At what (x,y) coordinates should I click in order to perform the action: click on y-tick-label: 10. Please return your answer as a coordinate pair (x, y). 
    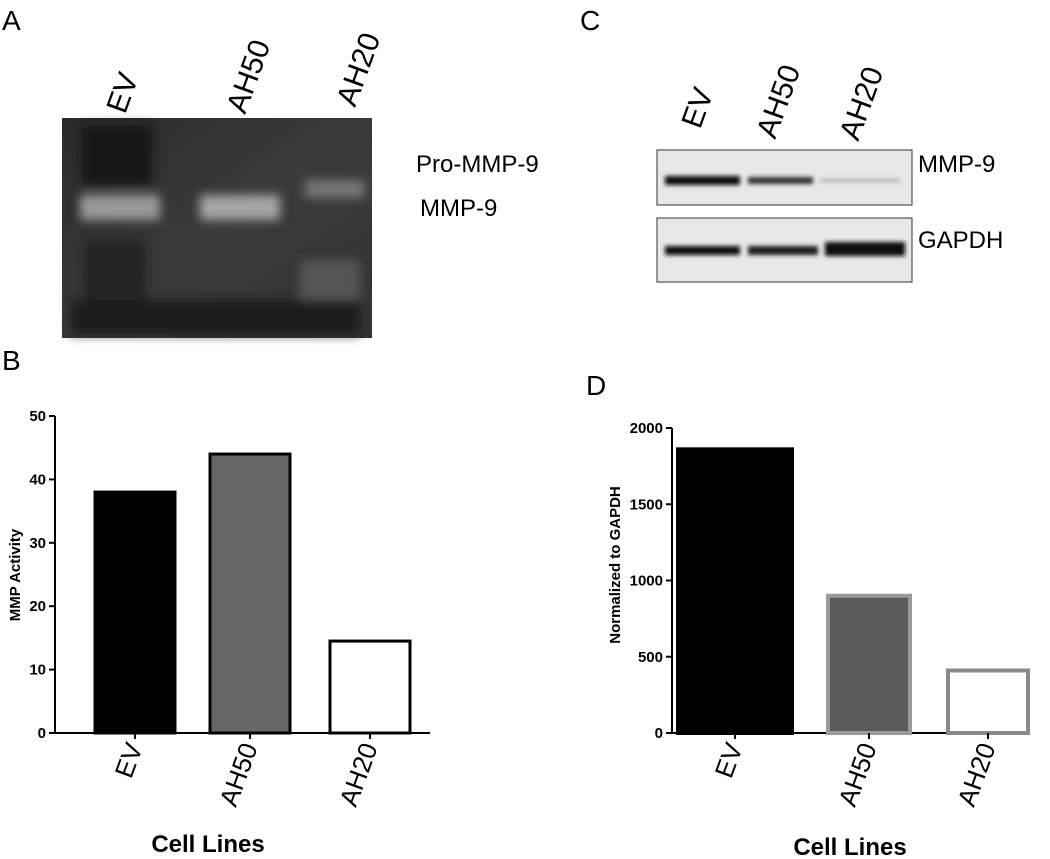
    Looking at the image, I should click on (37, 670).